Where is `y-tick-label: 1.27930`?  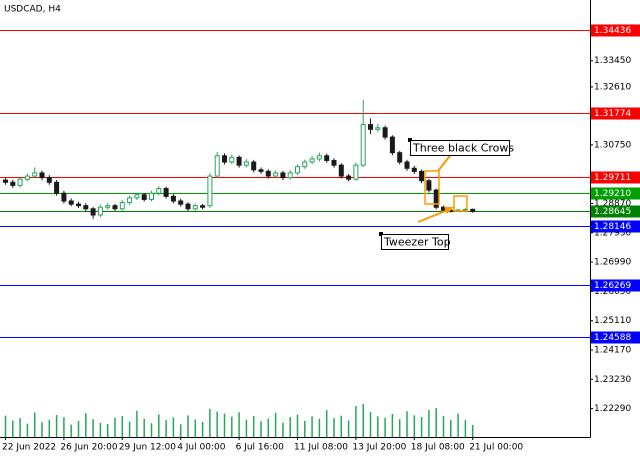 y-tick-label: 1.27930 is located at coordinates (612, 233).